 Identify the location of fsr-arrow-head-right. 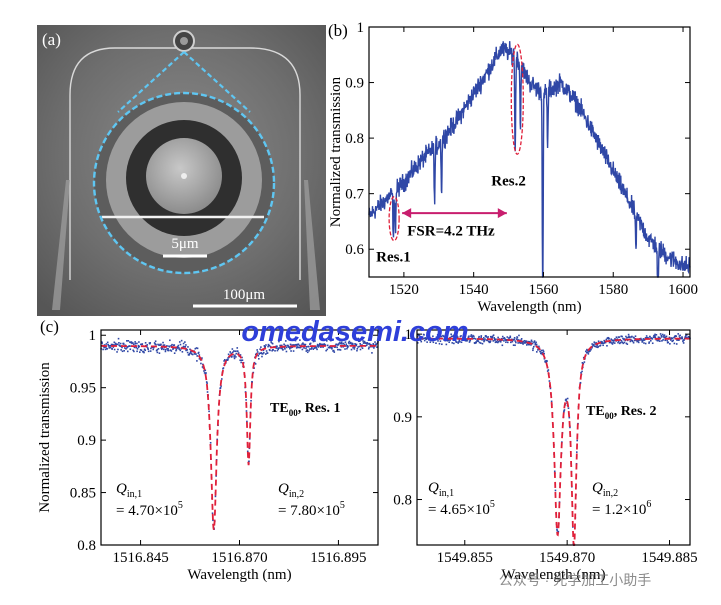
(502, 213).